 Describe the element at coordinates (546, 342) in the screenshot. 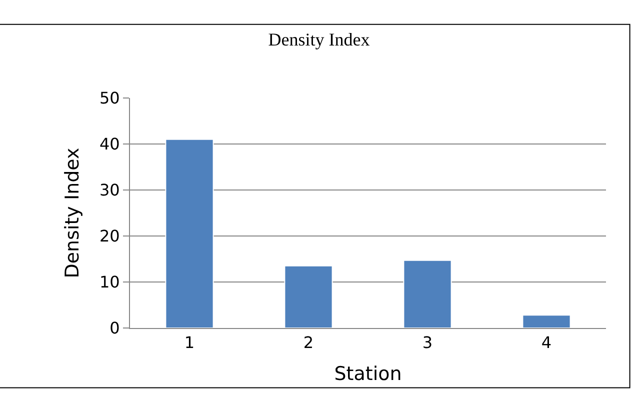

I see `x-tick-label: 4` at that location.